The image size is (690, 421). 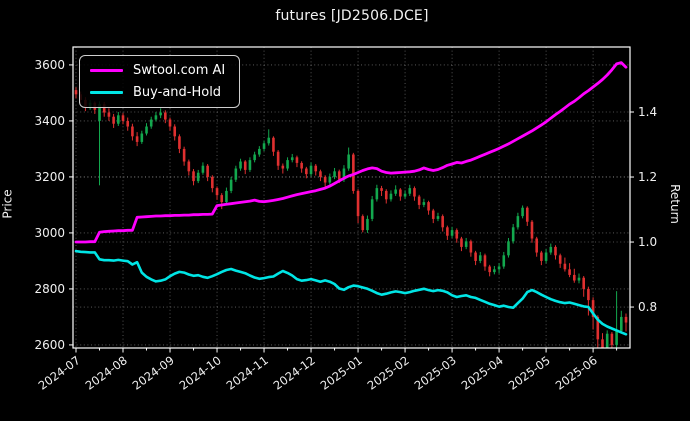 I want to click on svg-text: 0.8, so click(x=647, y=307).